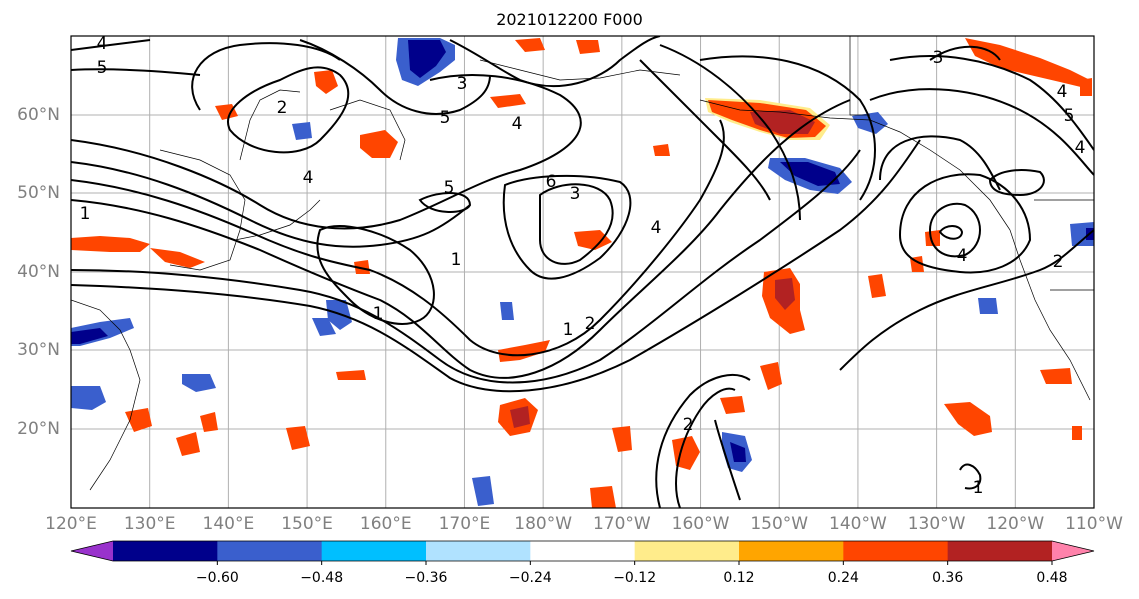 Image resolution: width=1139 pixels, height=599 pixels. I want to click on lon-tick-label: 170°E, so click(464, 524).